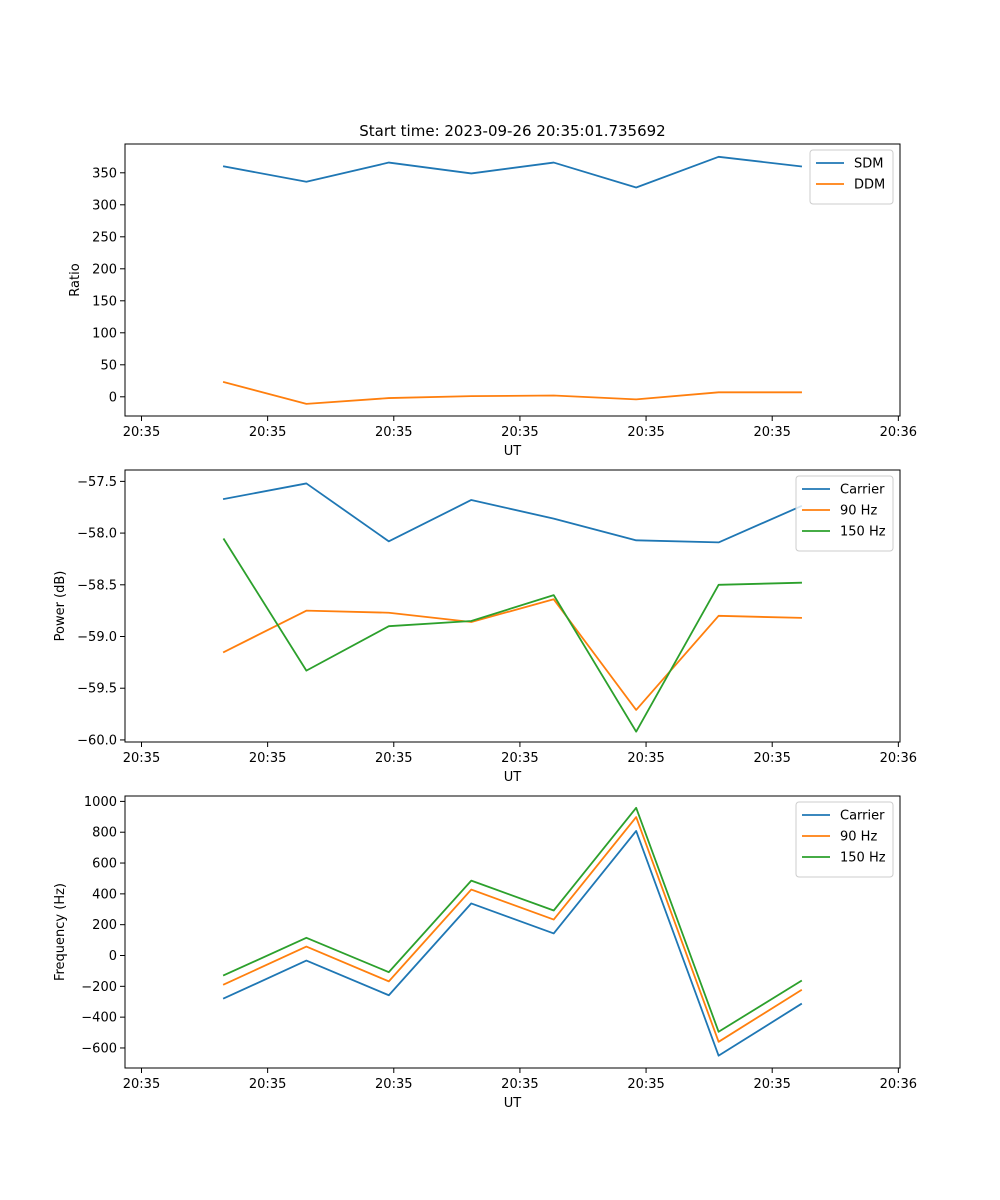 The width and height of the screenshot is (1000, 1200). What do you see at coordinates (104, 205) in the screenshot?
I see `y-tick-label: 300` at bounding box center [104, 205].